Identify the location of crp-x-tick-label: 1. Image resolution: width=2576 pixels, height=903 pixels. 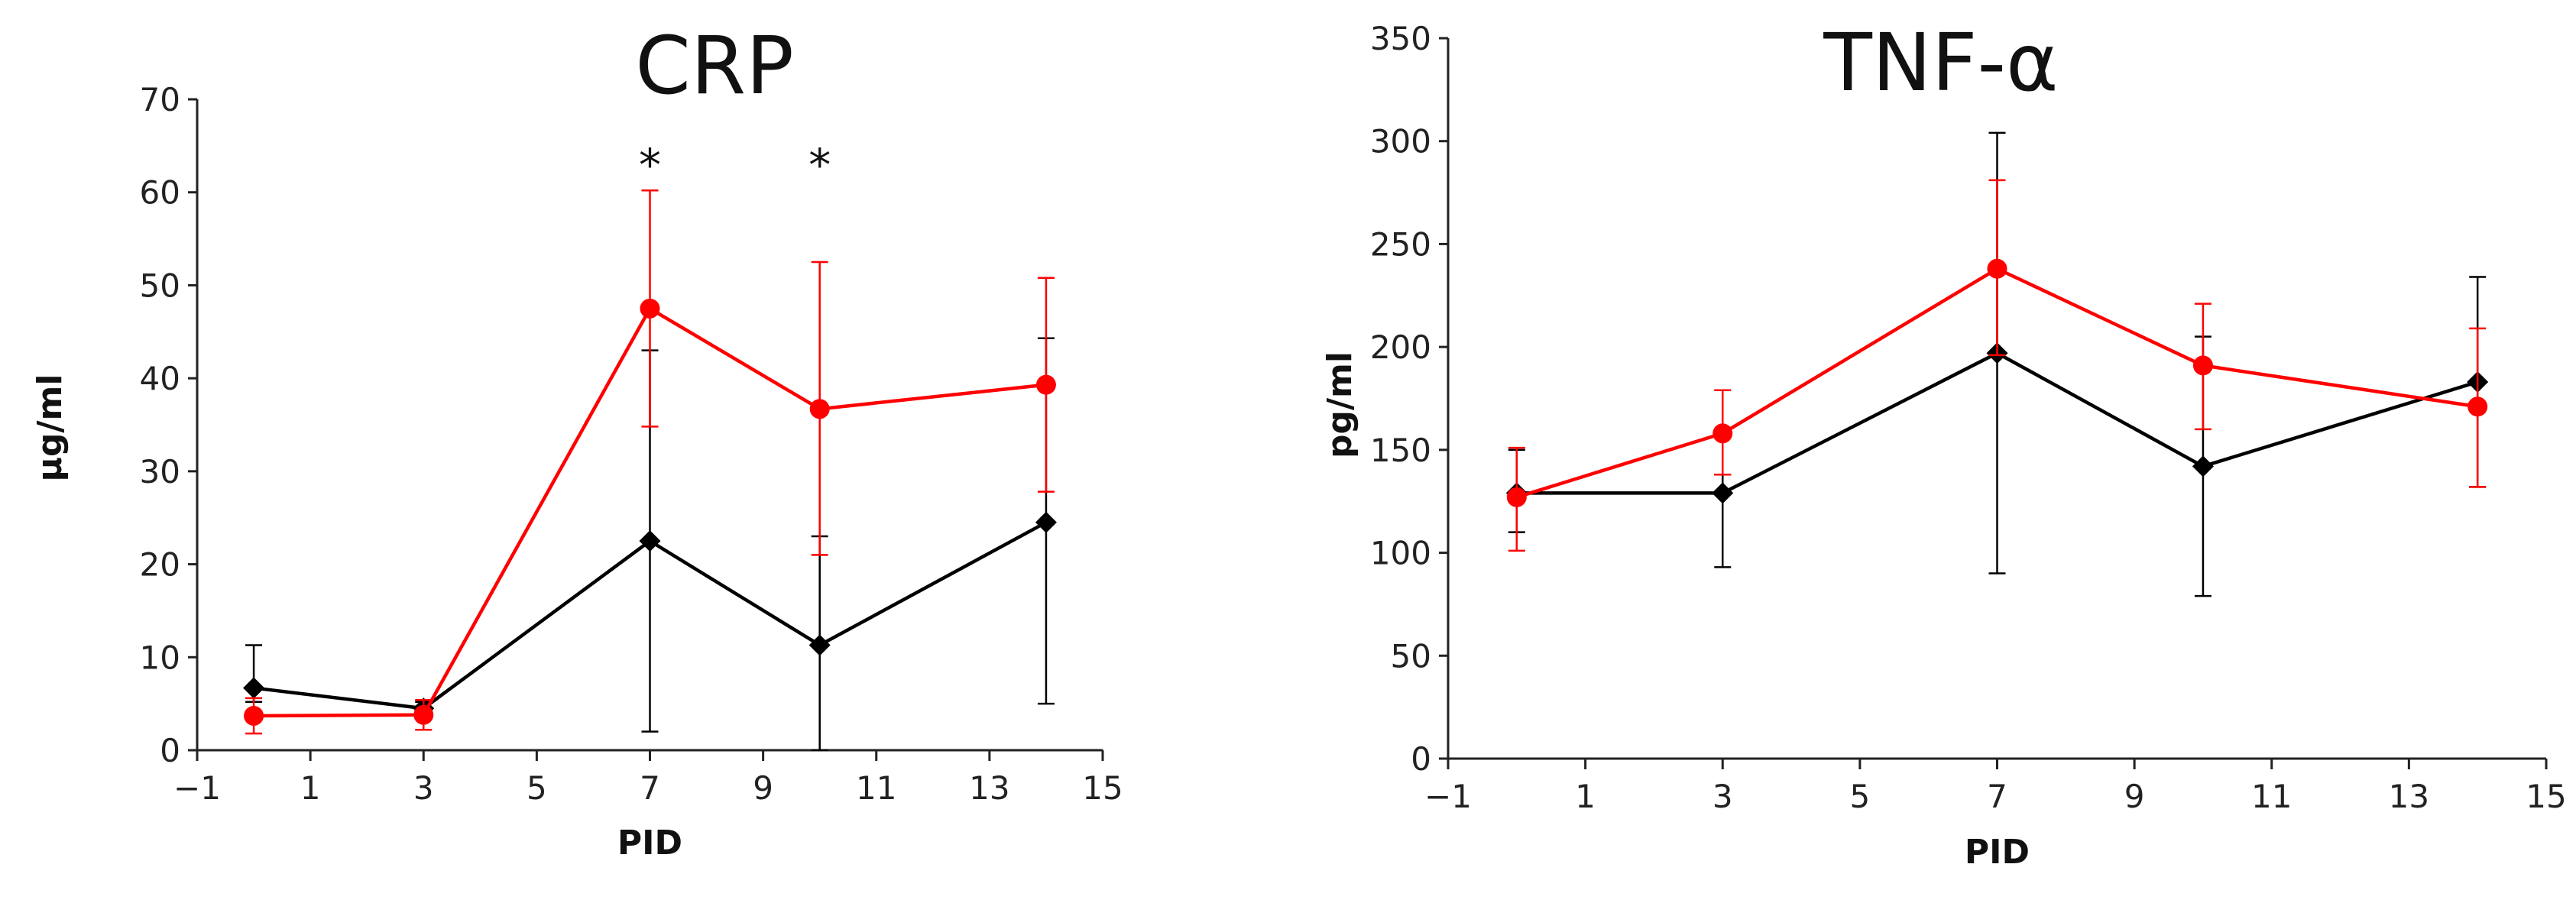
(310, 788).